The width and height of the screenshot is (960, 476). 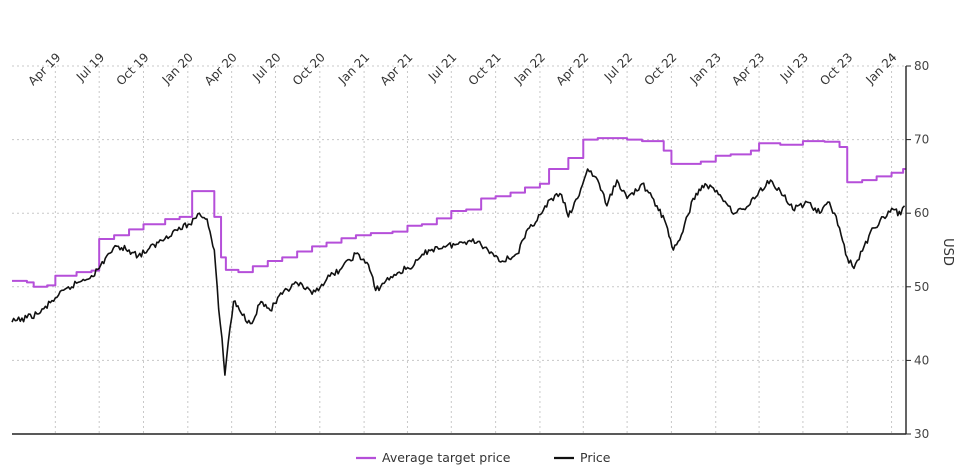 I want to click on x-tick-label: Jul 21, so click(x=442, y=67).